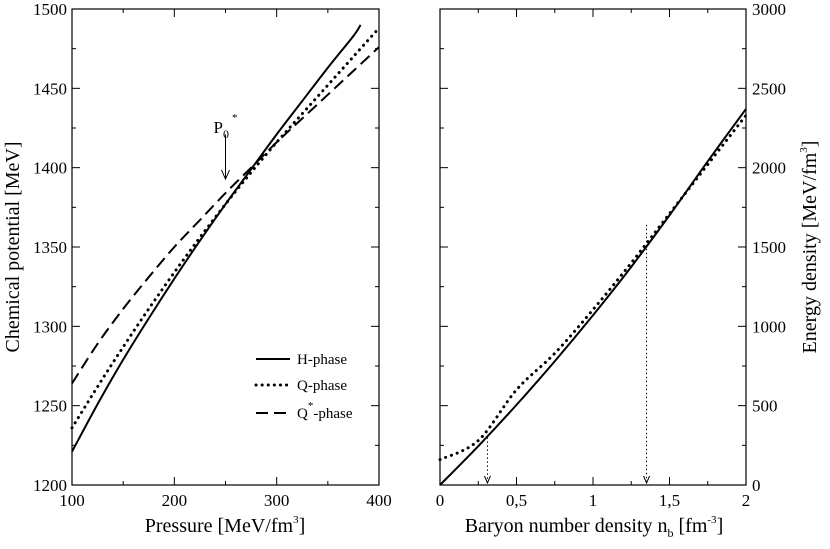 The height and width of the screenshot is (549, 830). Describe the element at coordinates (50, 485) in the screenshot. I see `left-y-tick-label: 1200` at that location.